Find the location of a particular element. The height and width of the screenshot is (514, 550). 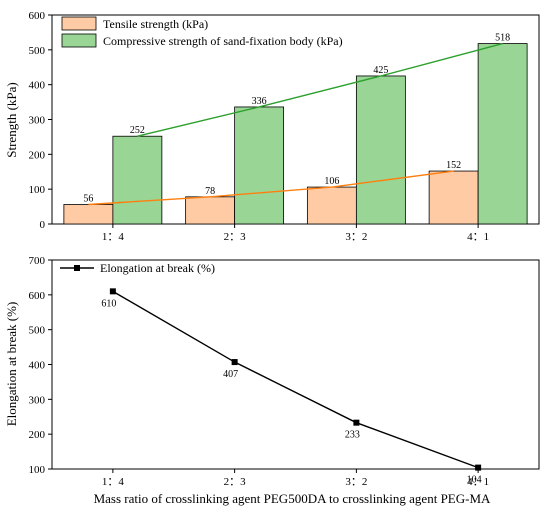

elongation-value-label: 104 is located at coordinates (474, 480).